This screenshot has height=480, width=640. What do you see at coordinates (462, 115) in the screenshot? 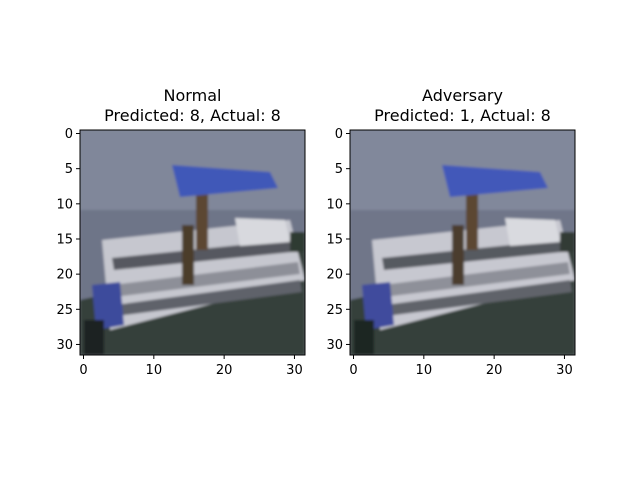
I see `panel-title-line2: Predicted: 1, Actual: 8` at bounding box center [462, 115].